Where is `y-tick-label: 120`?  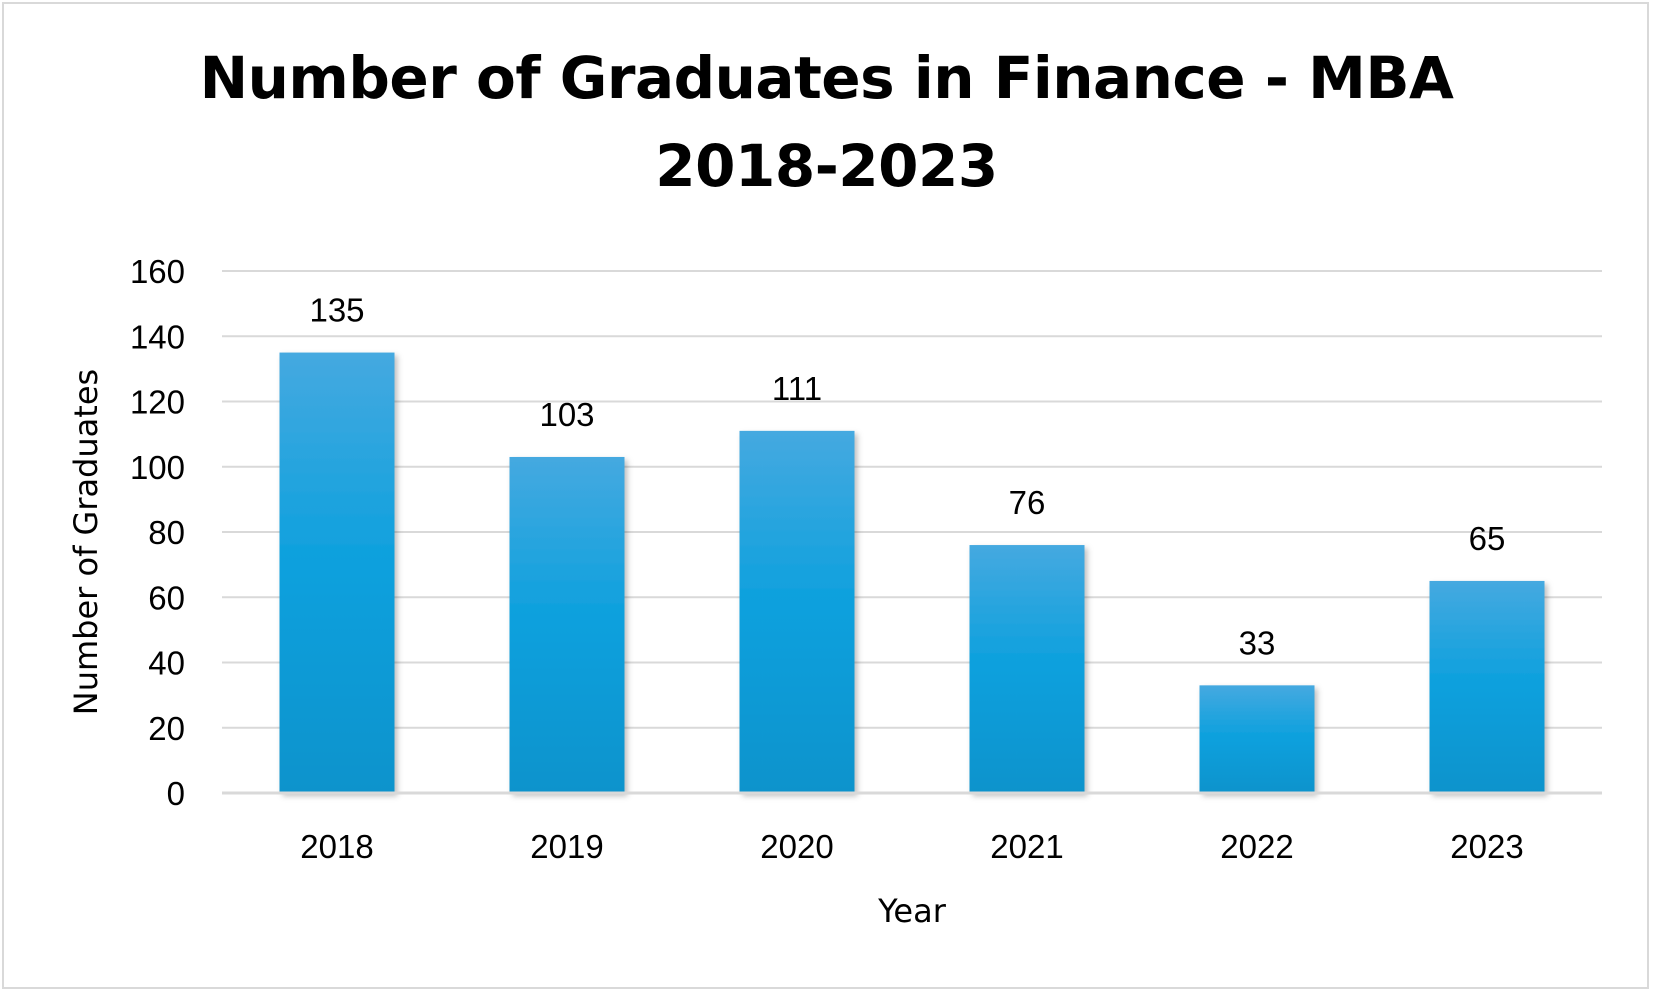
y-tick-label: 120 is located at coordinates (157, 402).